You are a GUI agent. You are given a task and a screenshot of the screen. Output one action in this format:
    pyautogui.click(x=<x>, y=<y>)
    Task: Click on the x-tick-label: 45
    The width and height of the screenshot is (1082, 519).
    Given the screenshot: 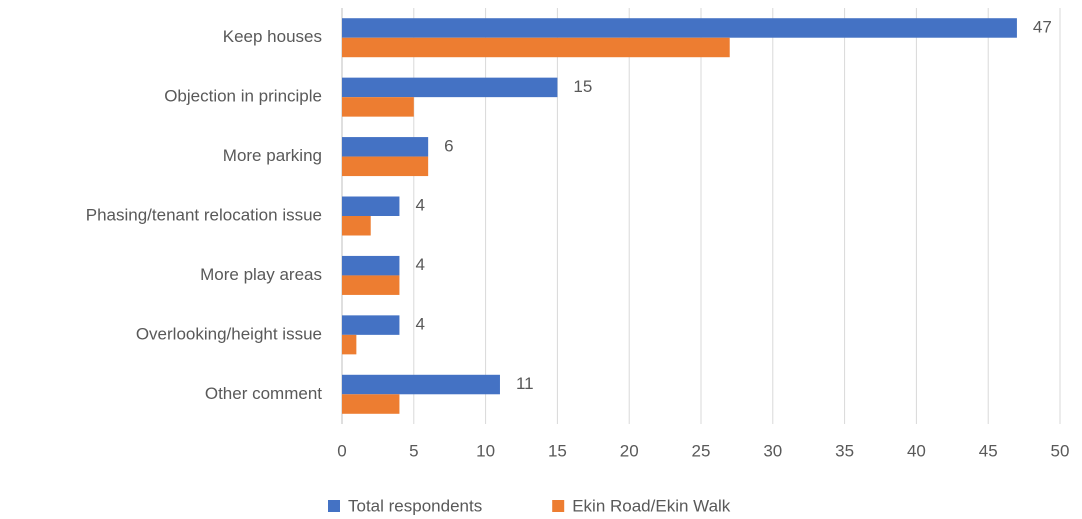 What is the action you would take?
    pyautogui.click(x=988, y=450)
    